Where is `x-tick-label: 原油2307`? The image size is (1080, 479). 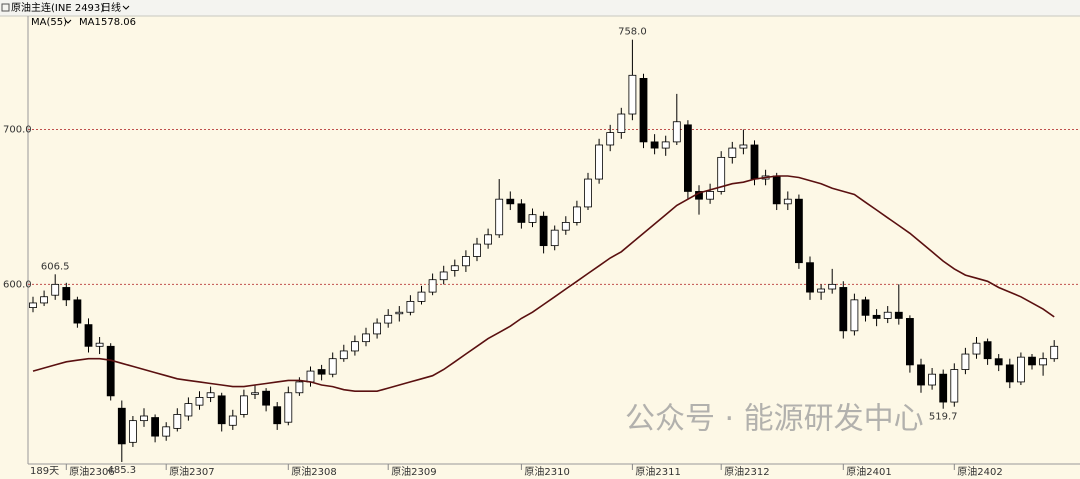 x-tick-label: 原油2307 is located at coordinates (191, 471).